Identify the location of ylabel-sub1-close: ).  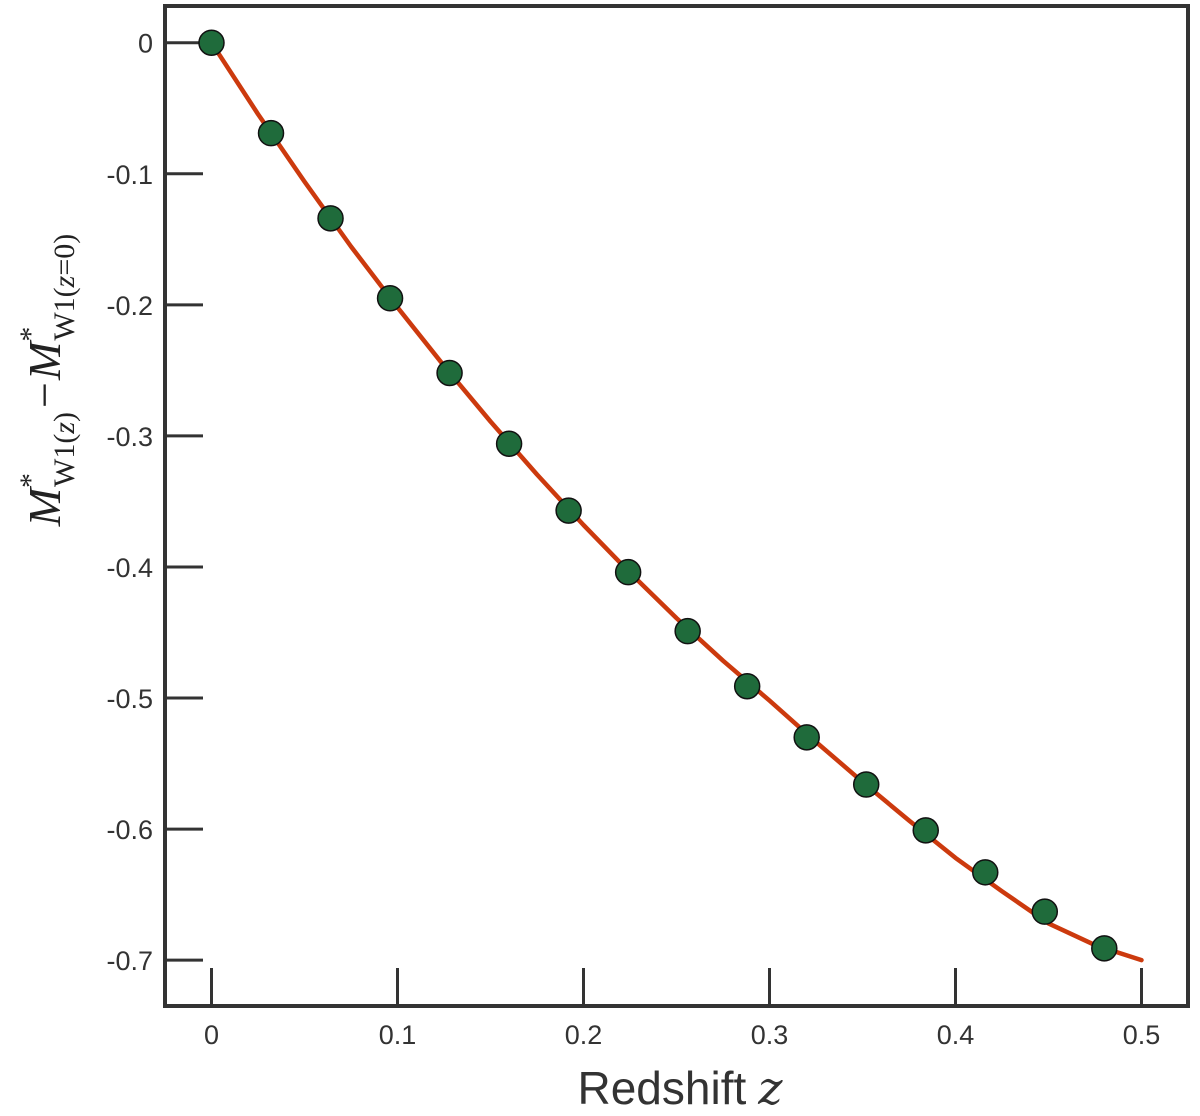
(64, 417).